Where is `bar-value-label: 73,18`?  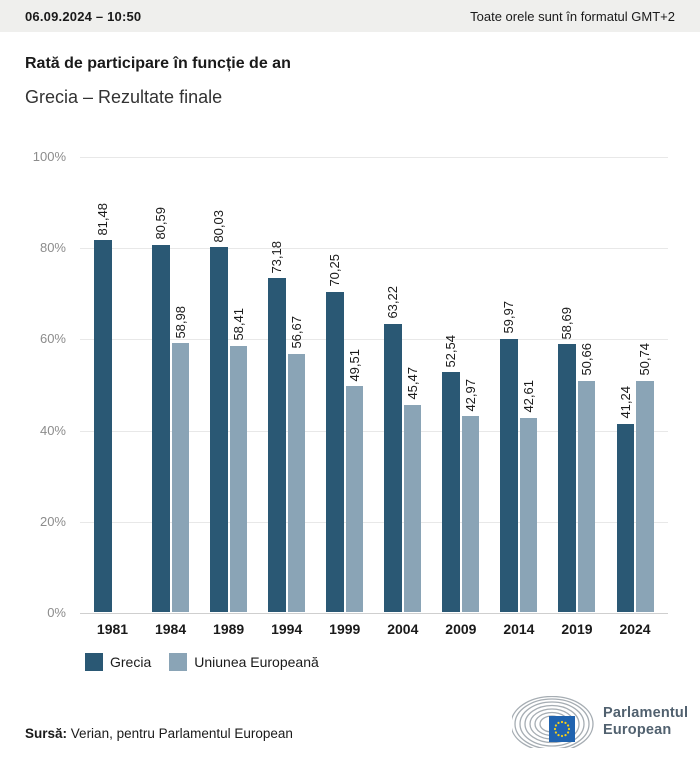 bar-value-label: 73,18 is located at coordinates (277, 257).